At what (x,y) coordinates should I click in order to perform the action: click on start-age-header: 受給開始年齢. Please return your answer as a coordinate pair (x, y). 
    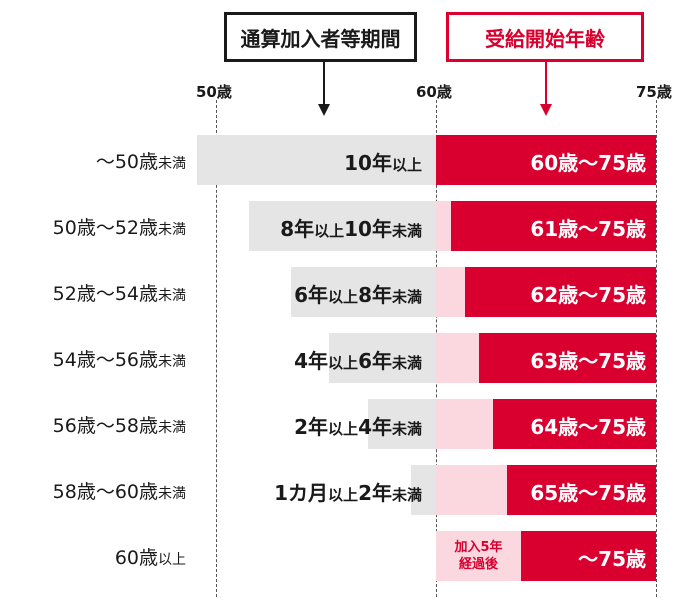
    Looking at the image, I should click on (545, 37).